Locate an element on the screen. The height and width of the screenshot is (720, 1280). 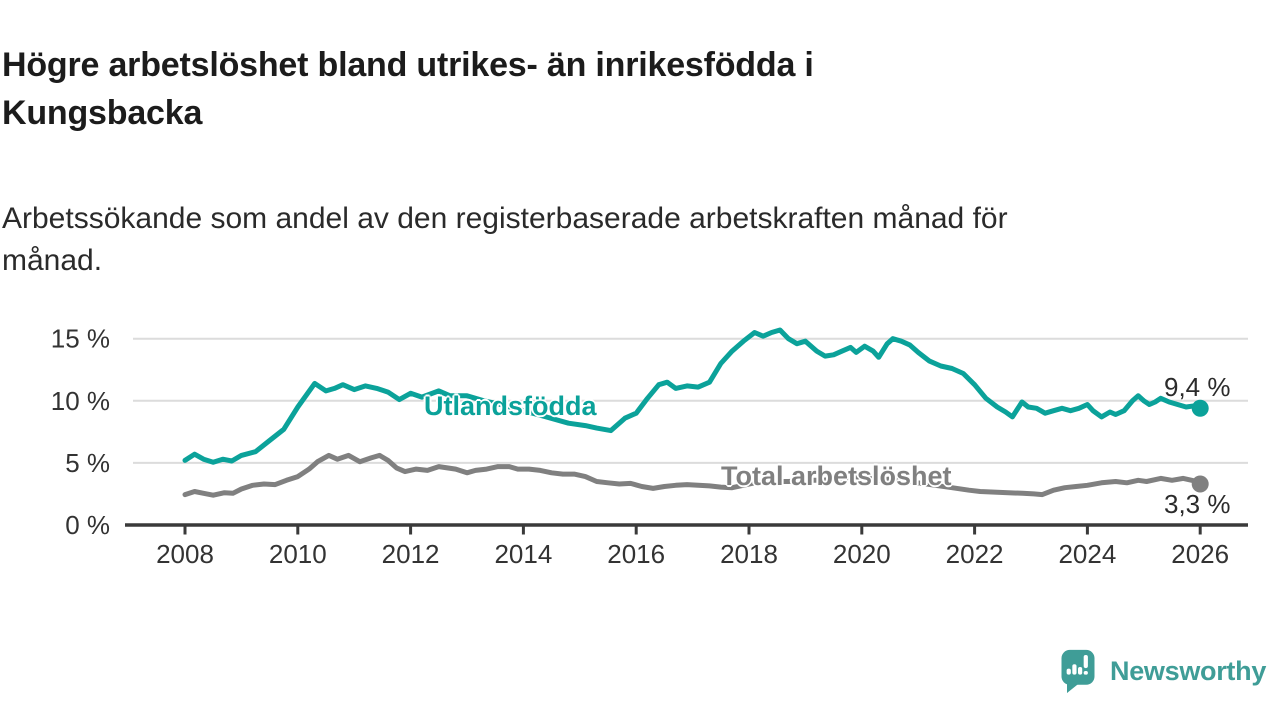
series-label-total-arbetsloshet: Total arbetslöshet is located at coordinates (836, 476).